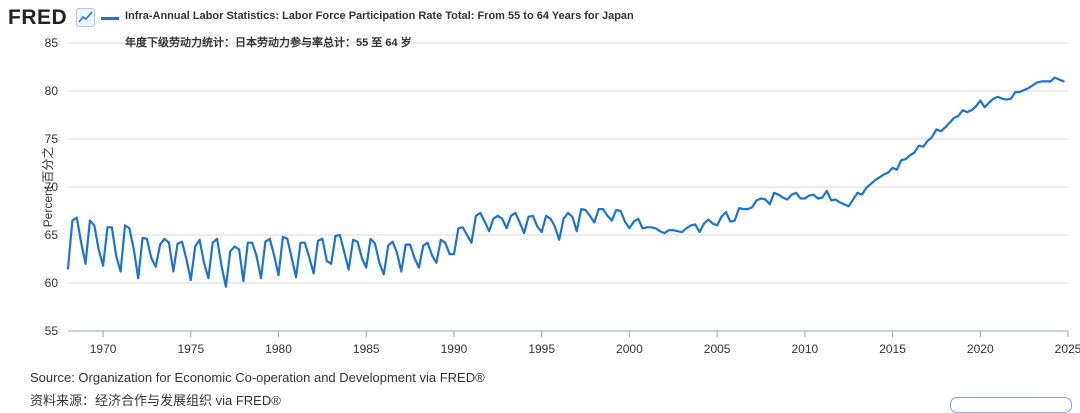 Image resolution: width=1080 pixels, height=413 pixels. Describe the element at coordinates (110, 18) in the screenshot. I see `legend-swatch` at that location.